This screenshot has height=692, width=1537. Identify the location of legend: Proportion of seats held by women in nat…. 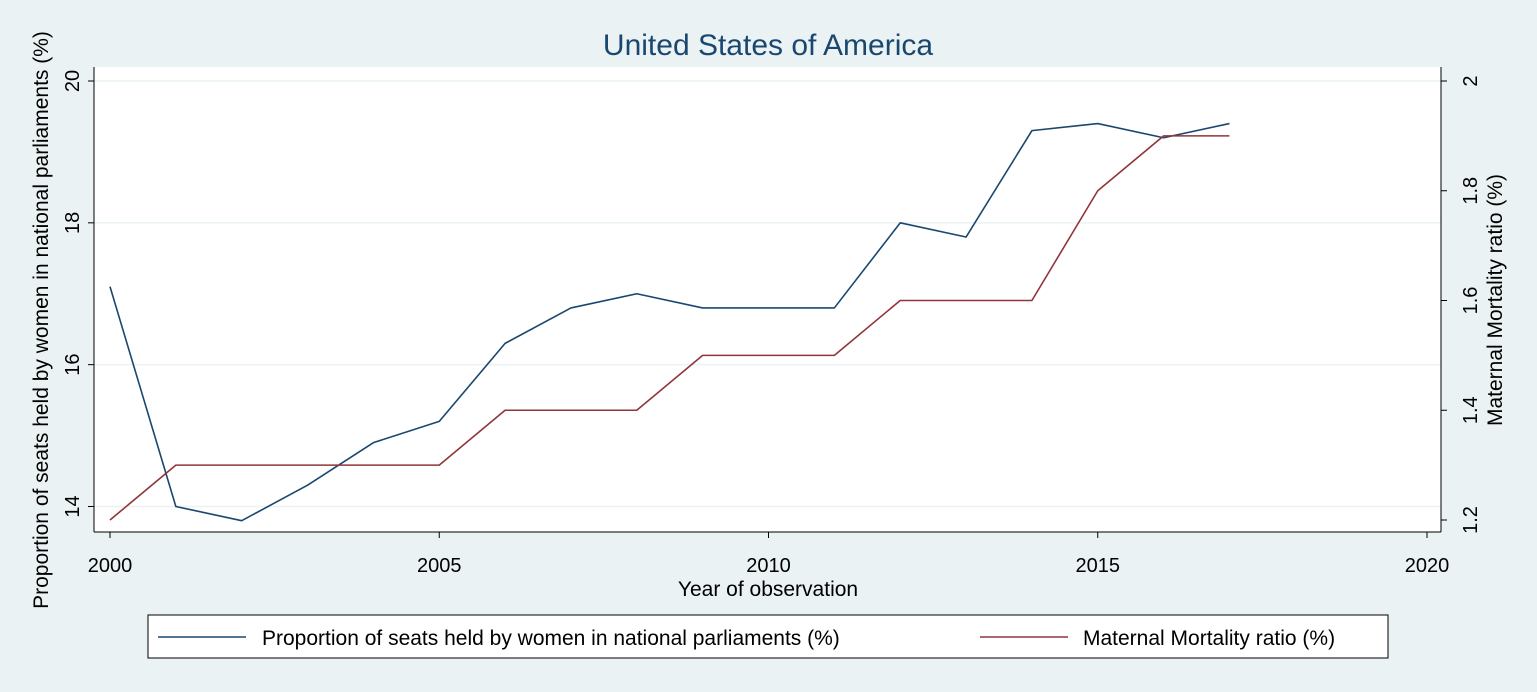
(768, 636).